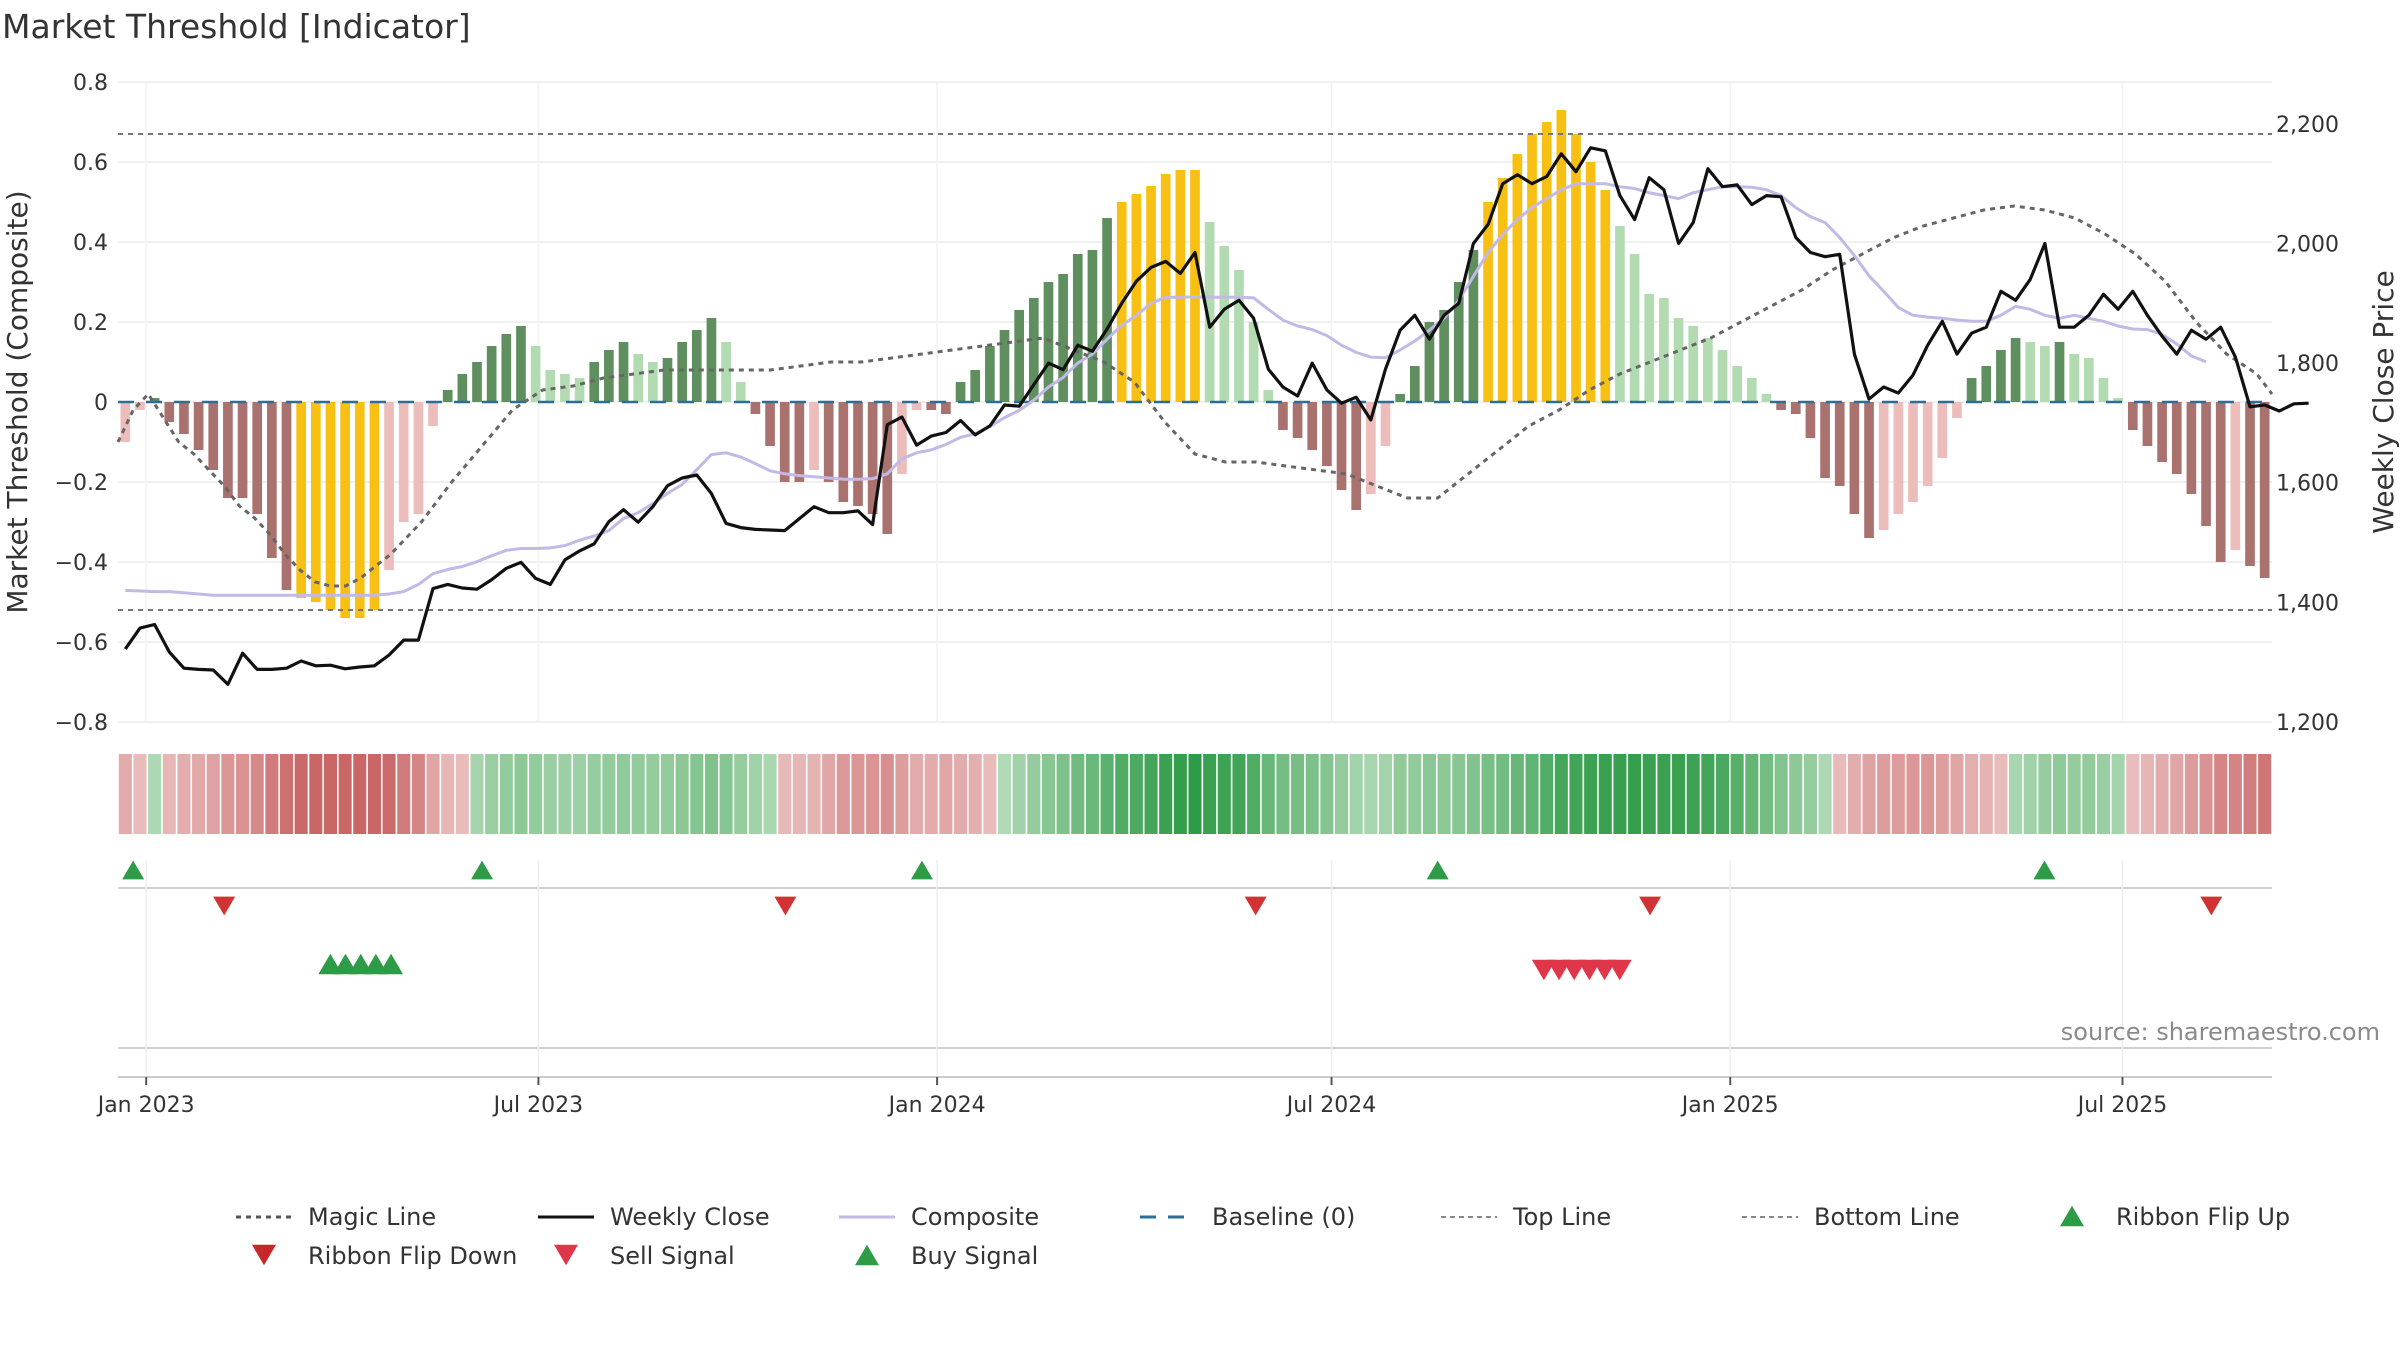 This screenshot has width=2400, height=1350. Describe the element at coordinates (1561, 1217) in the screenshot. I see `legend-label: Top Line` at that location.